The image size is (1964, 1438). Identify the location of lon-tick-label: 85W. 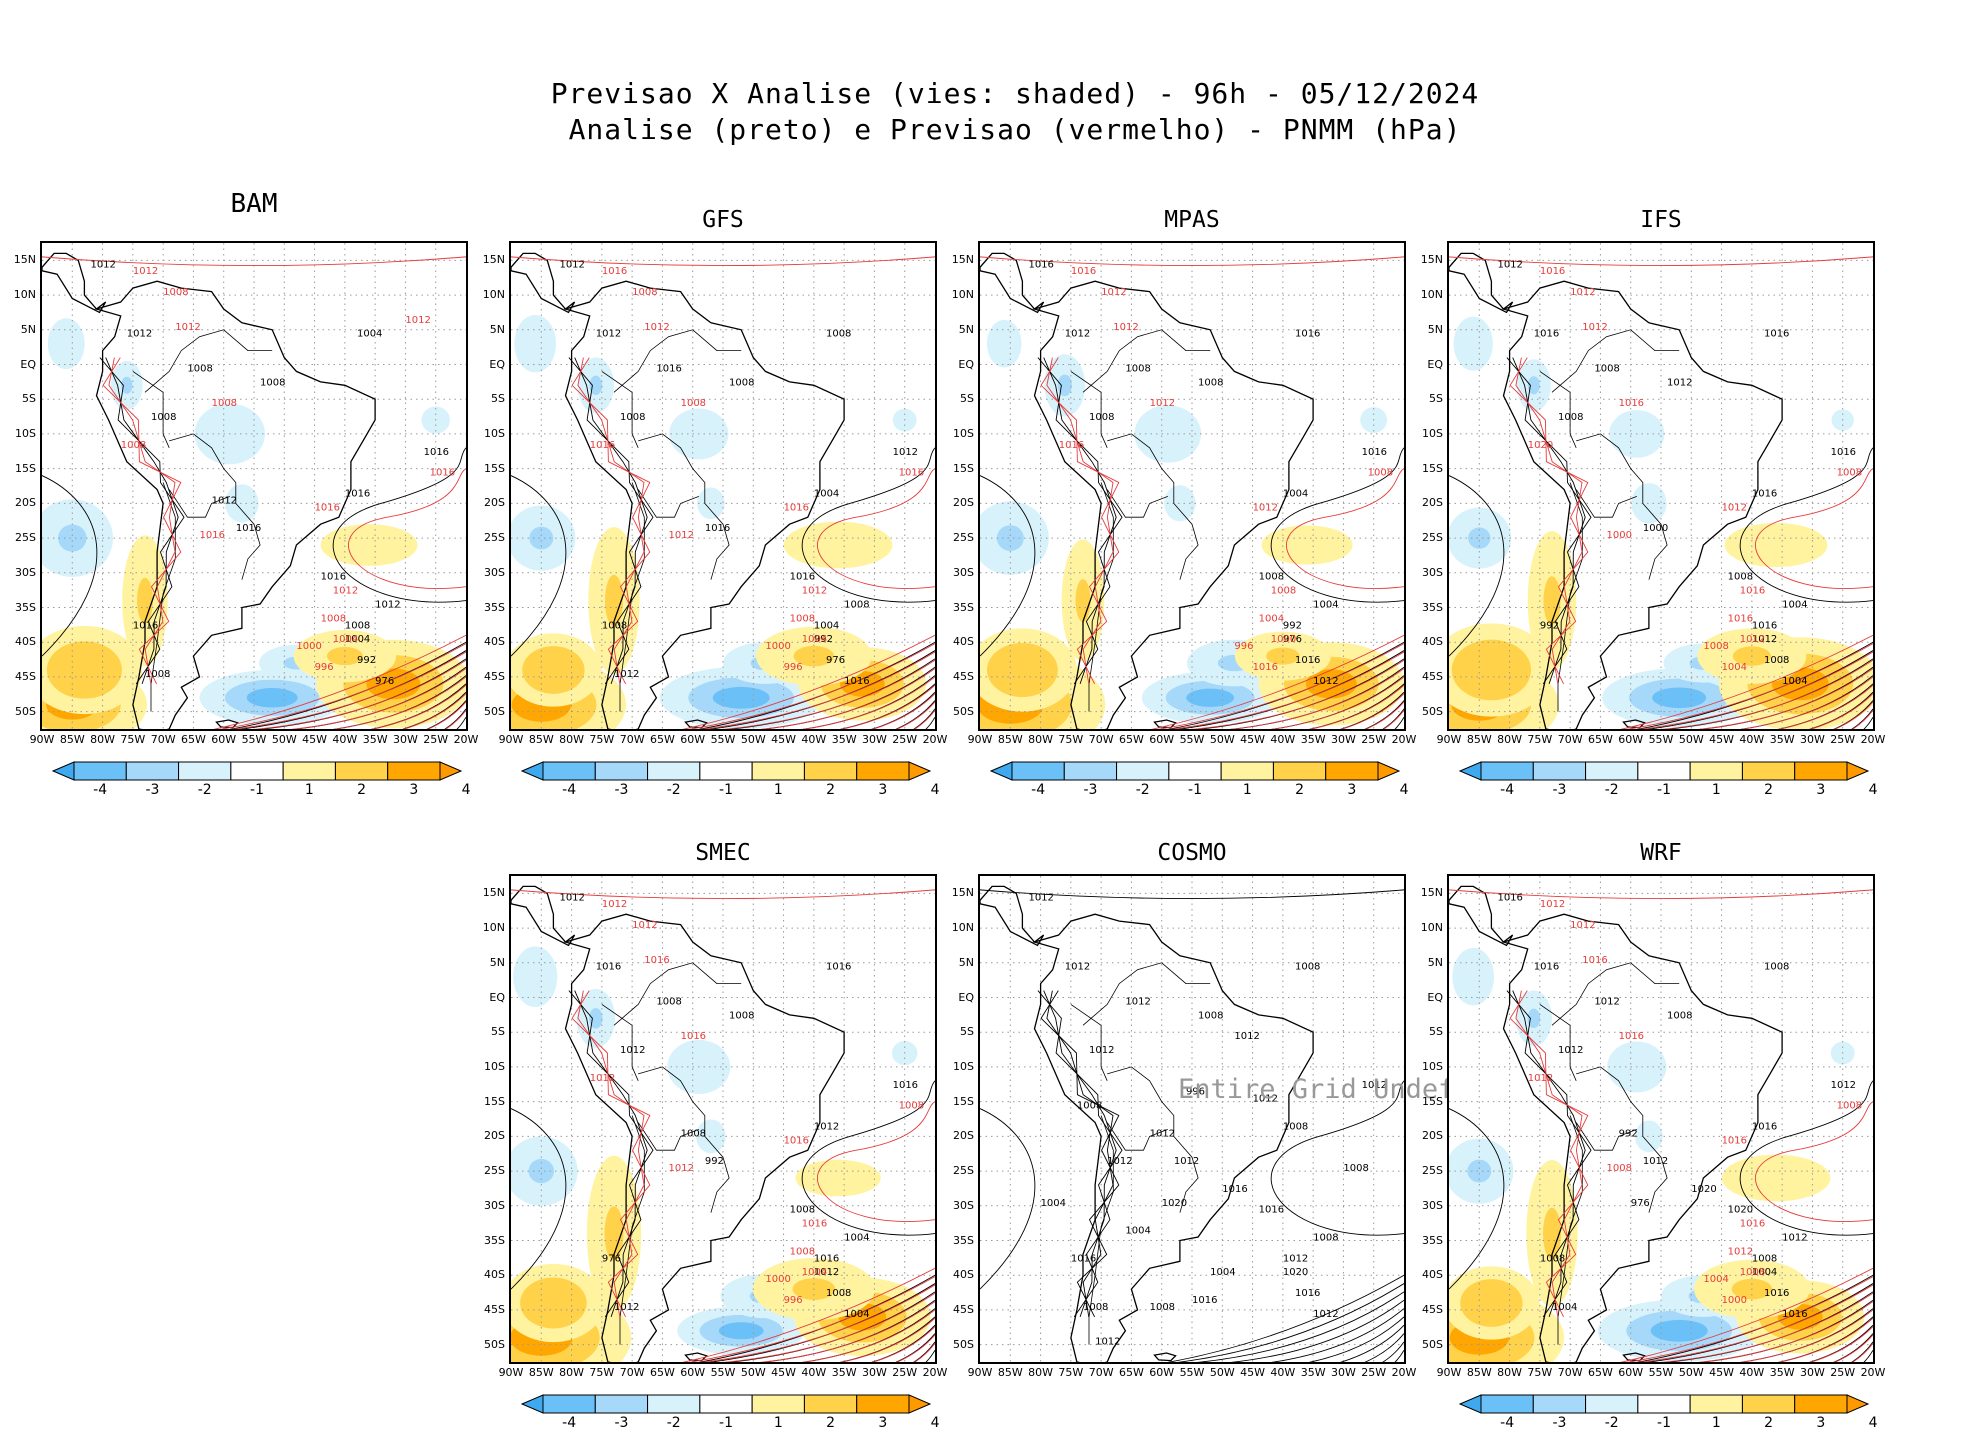
(1479, 739).